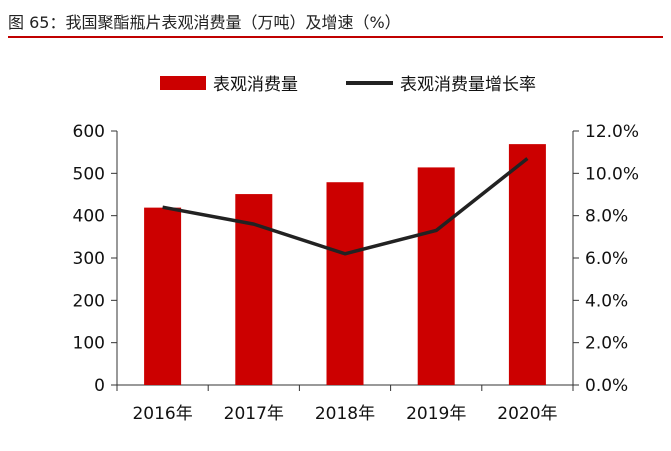 The width and height of the screenshot is (671, 451). What do you see at coordinates (468, 85) in the screenshot?
I see `legend-line-label: 表观消费量增长率` at bounding box center [468, 85].